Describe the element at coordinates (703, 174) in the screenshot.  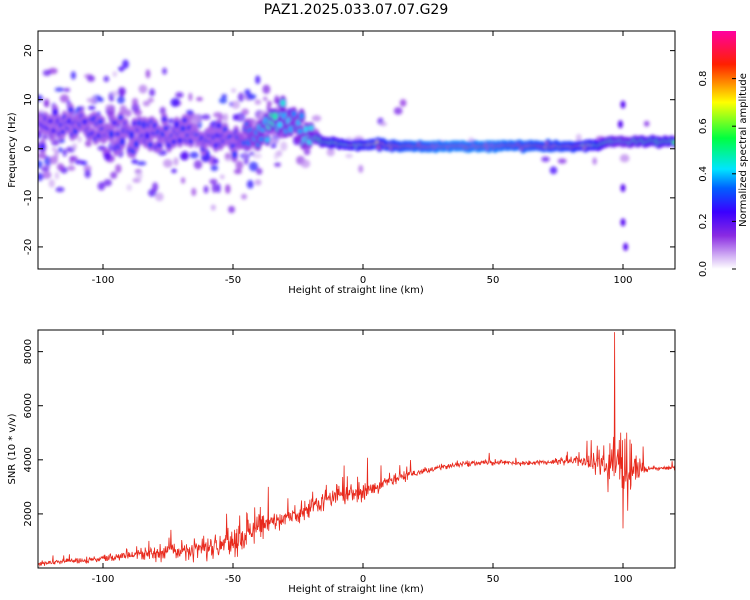
I see `colorbar-tick-label: 0.4` at that location.